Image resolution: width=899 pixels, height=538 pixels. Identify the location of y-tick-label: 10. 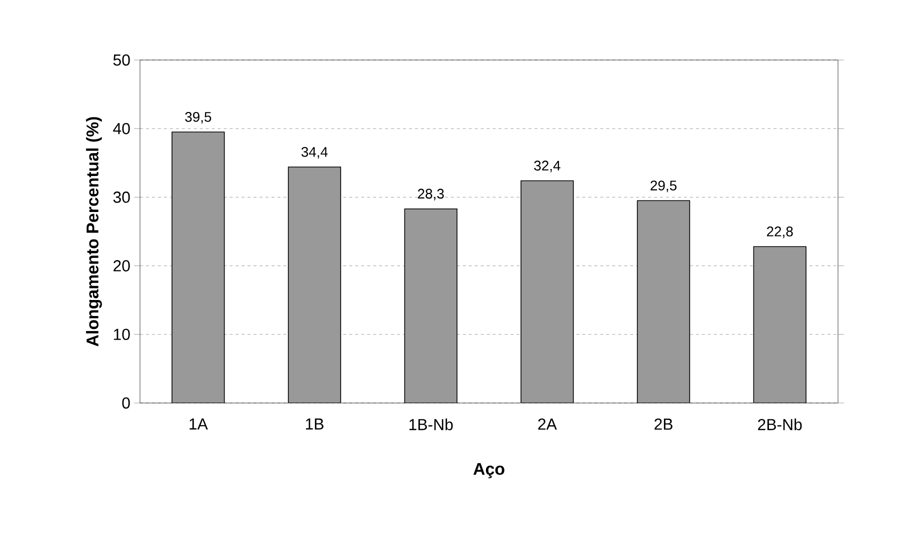
(122, 334).